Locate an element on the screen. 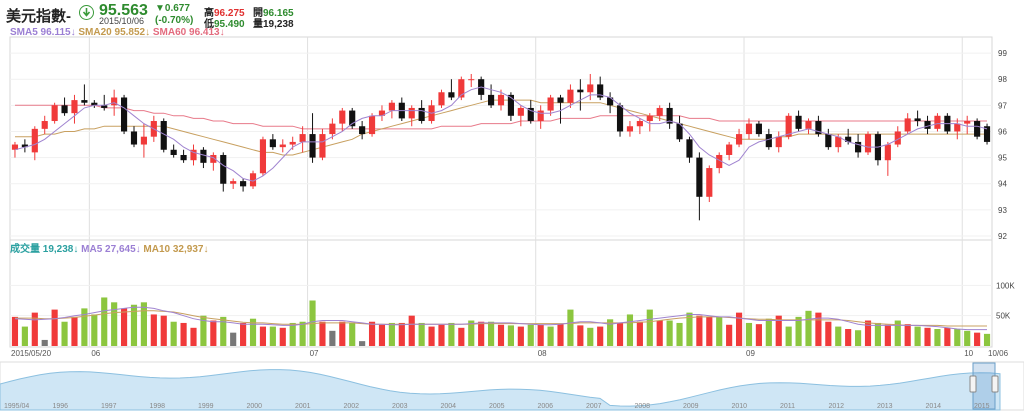  navigator-year-label: 2010 is located at coordinates (740, 406).